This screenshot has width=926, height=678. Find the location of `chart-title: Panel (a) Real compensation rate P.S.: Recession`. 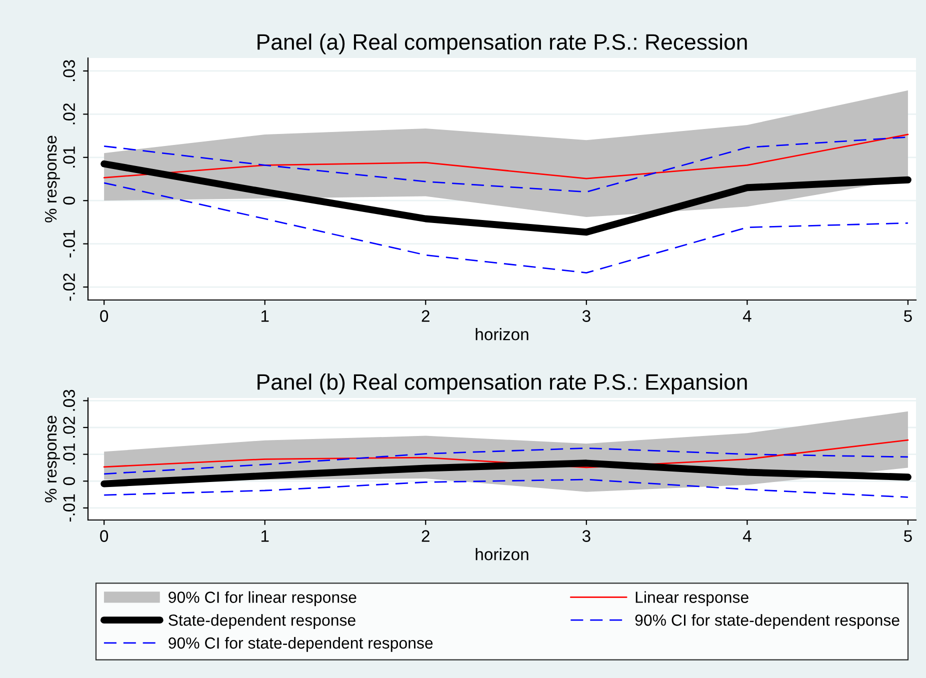

chart-title: Panel (a) Real compensation rate P.S.: Recession is located at coordinates (502, 44).